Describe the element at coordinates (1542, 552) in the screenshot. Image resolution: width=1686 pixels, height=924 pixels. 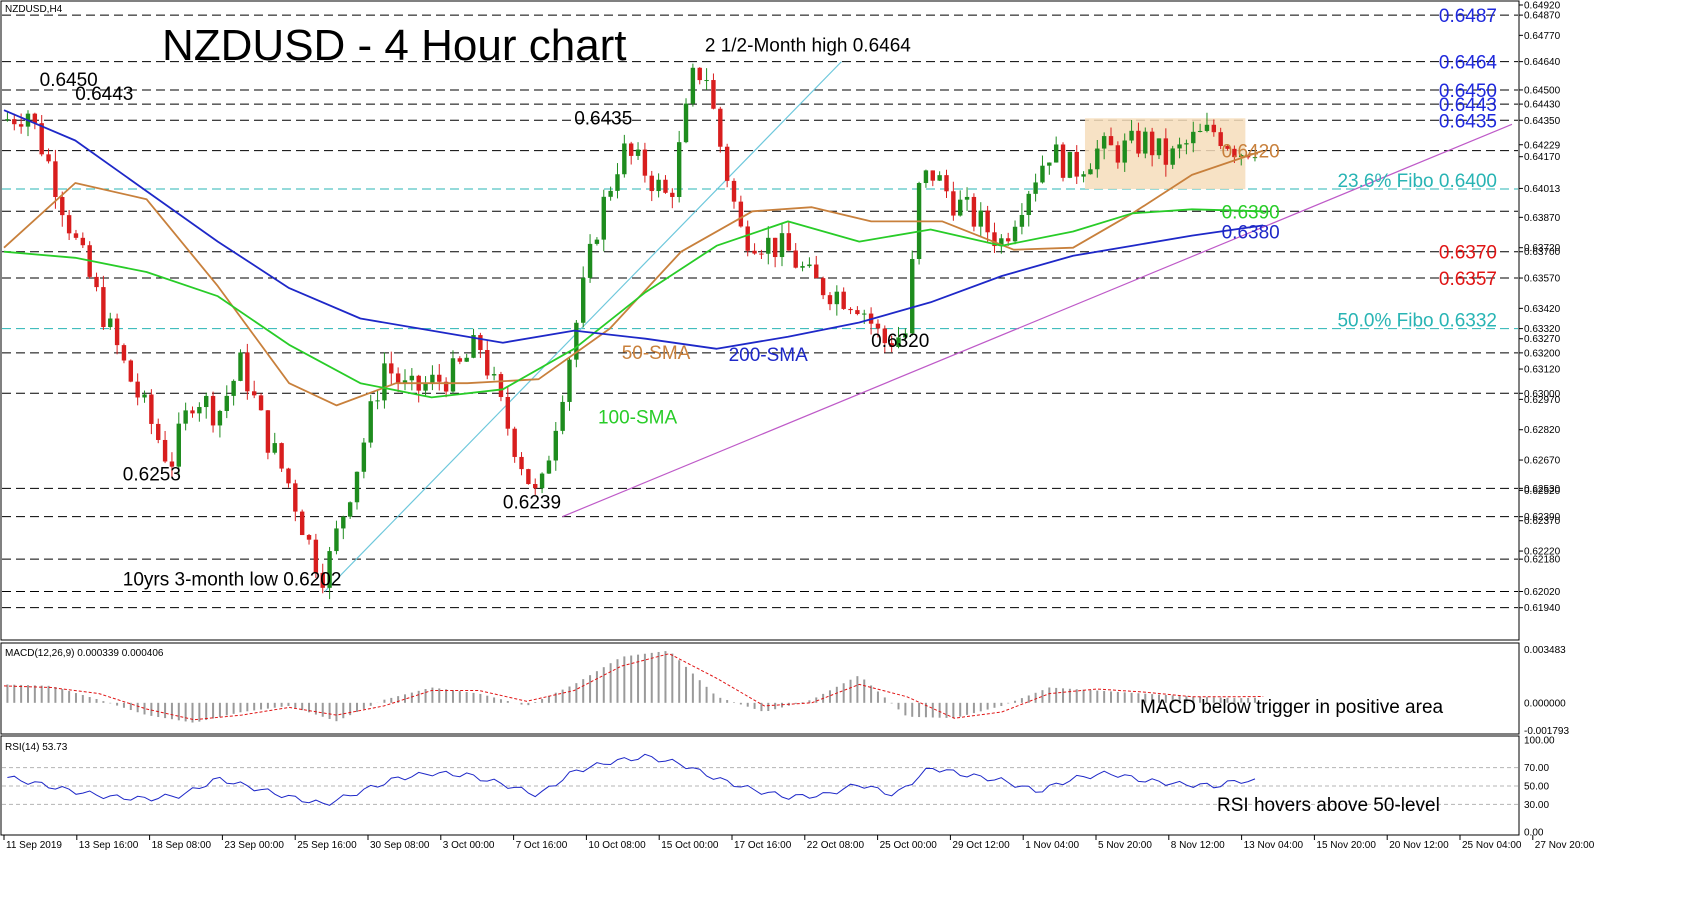
I see `y-tick-label: 0.62220` at that location.